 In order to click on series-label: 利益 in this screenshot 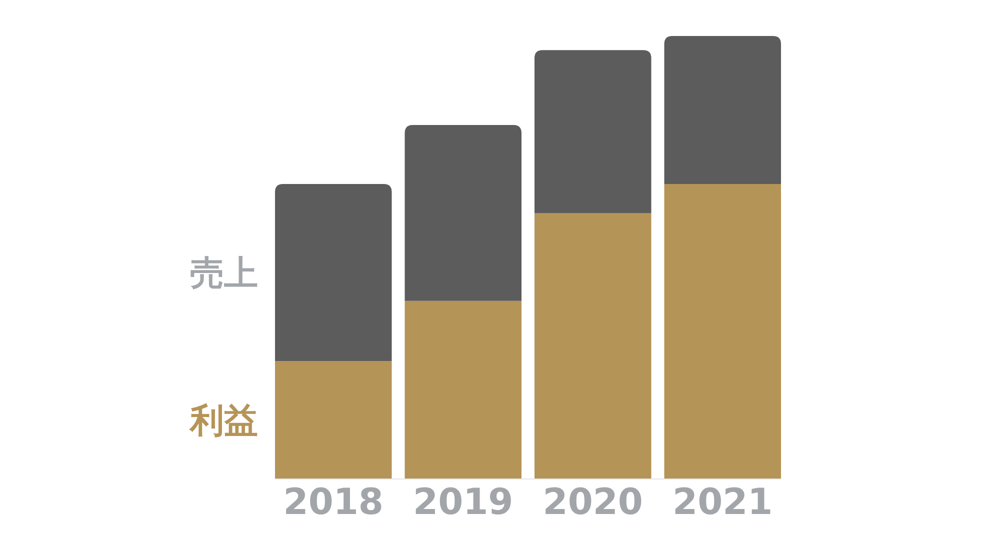, I will do `click(223, 421)`.